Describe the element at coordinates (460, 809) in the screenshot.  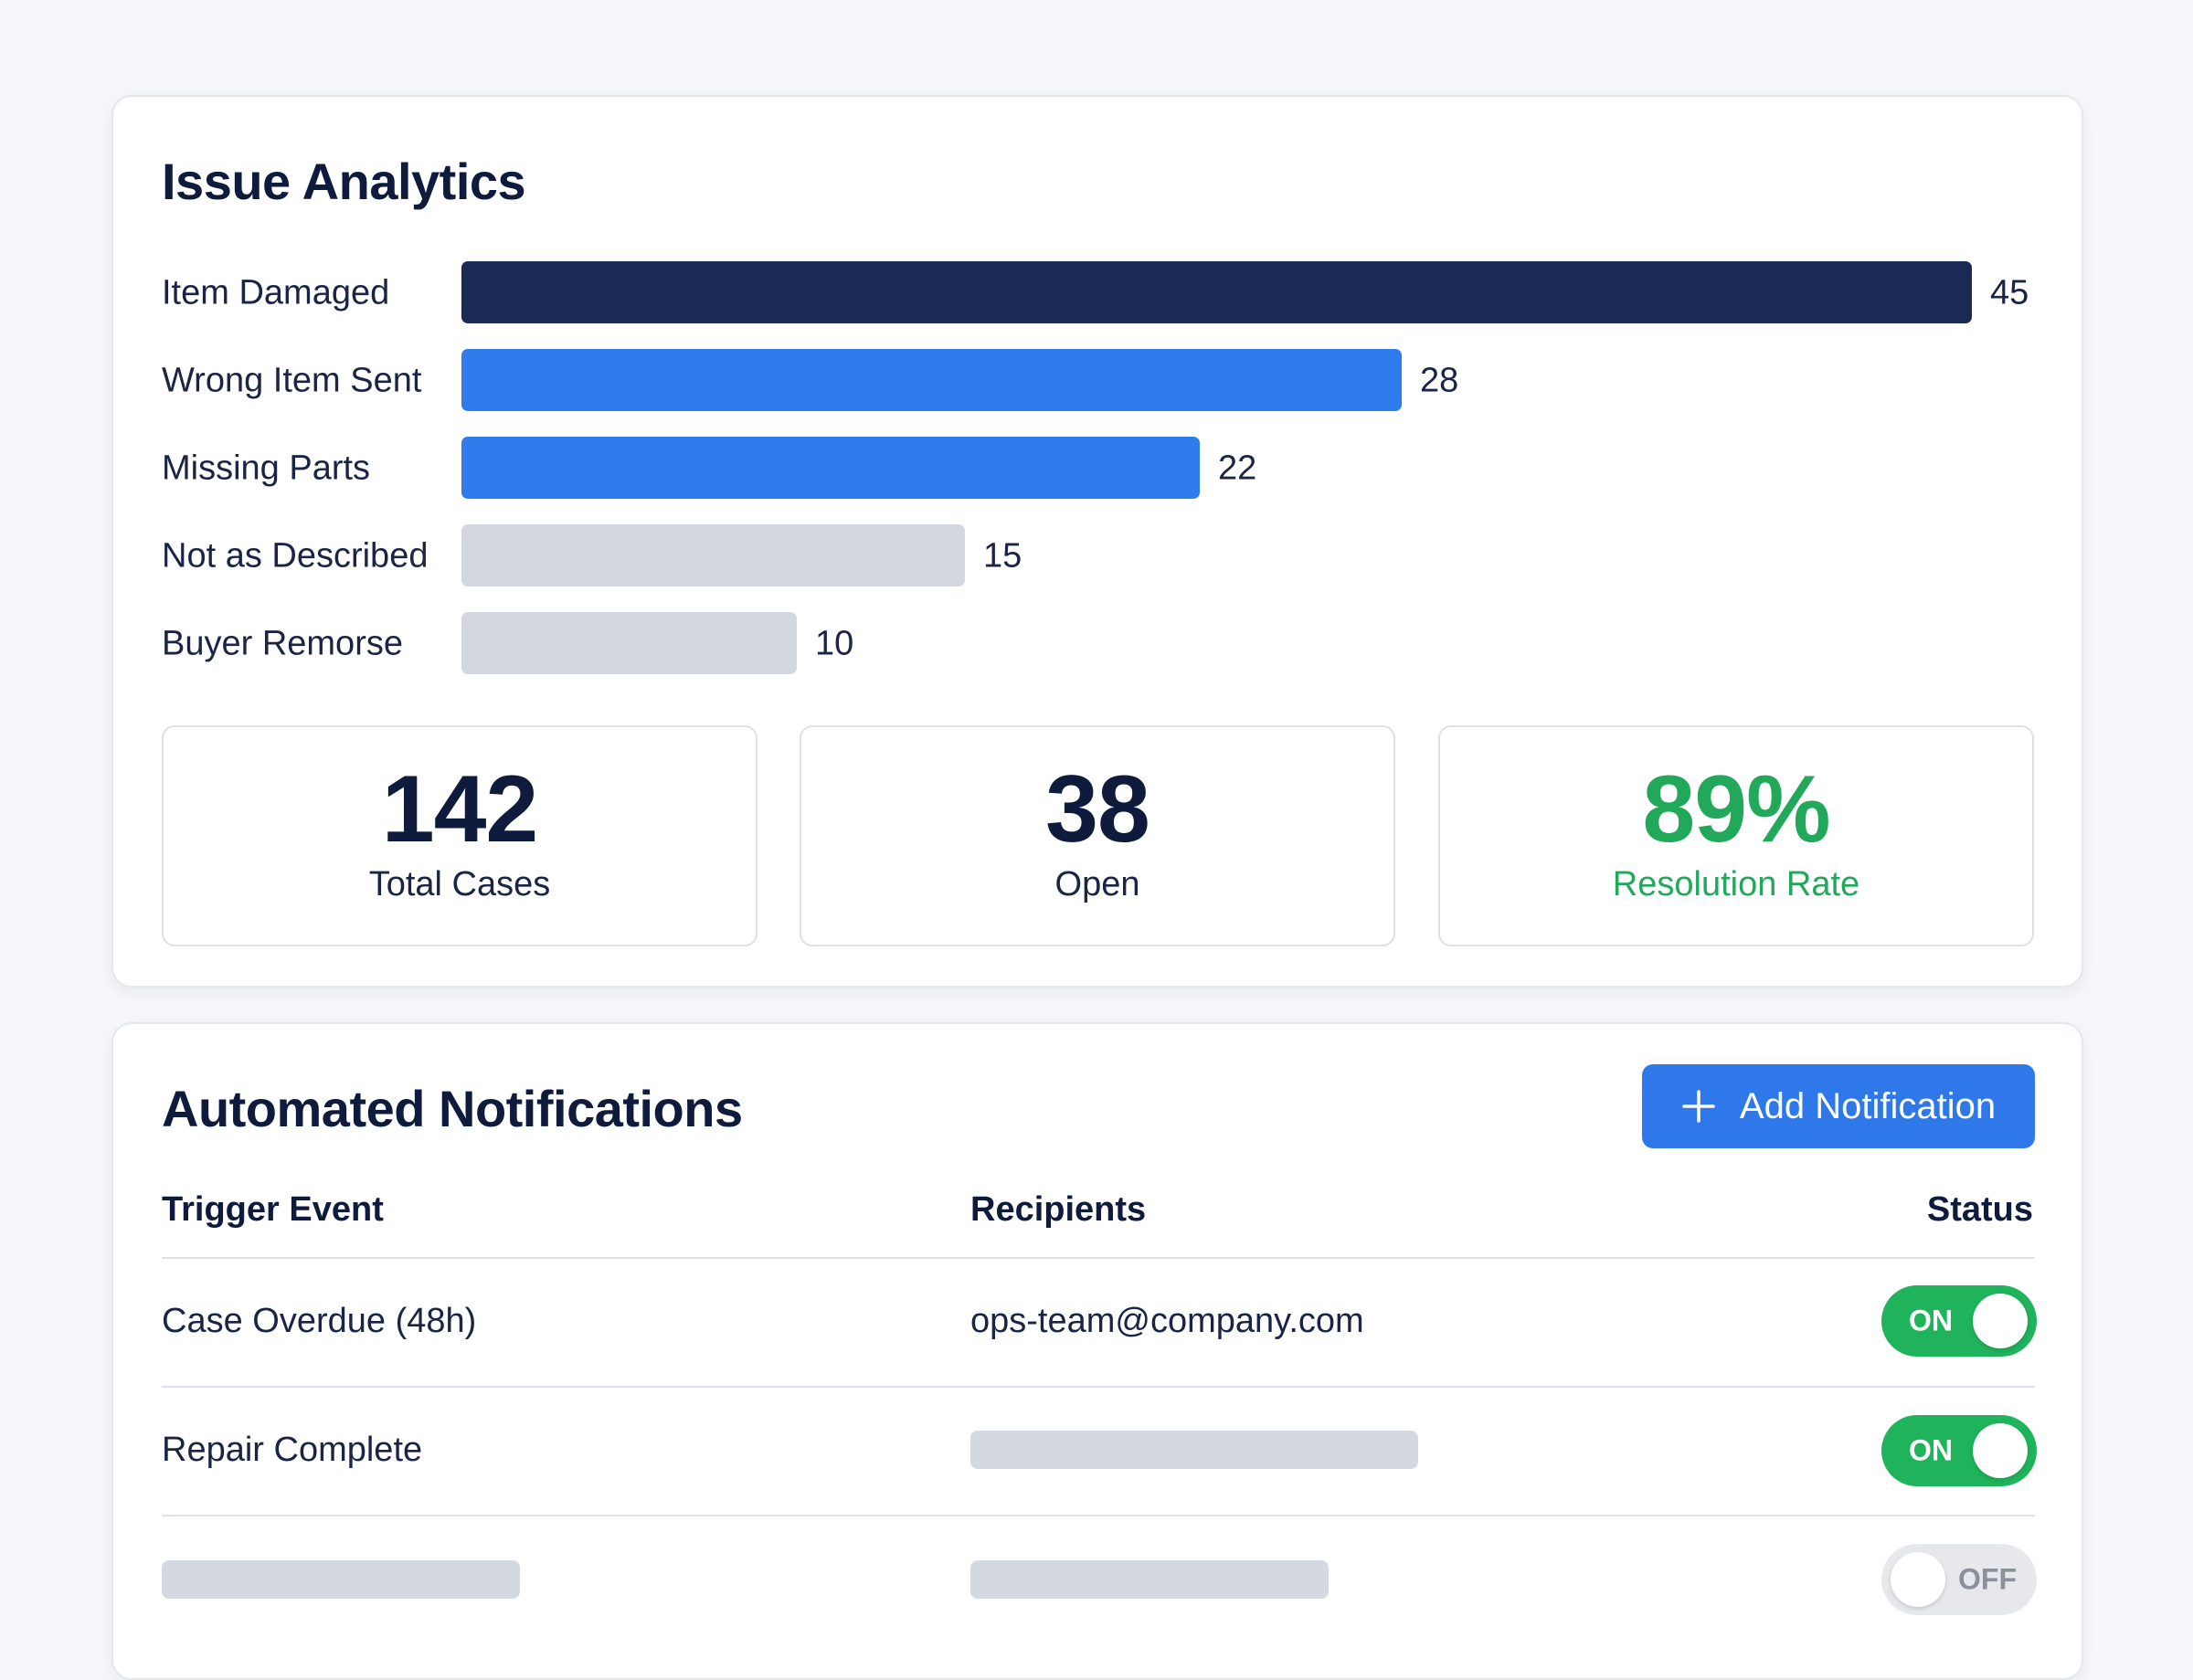
I see `stat-total-value: 142` at that location.